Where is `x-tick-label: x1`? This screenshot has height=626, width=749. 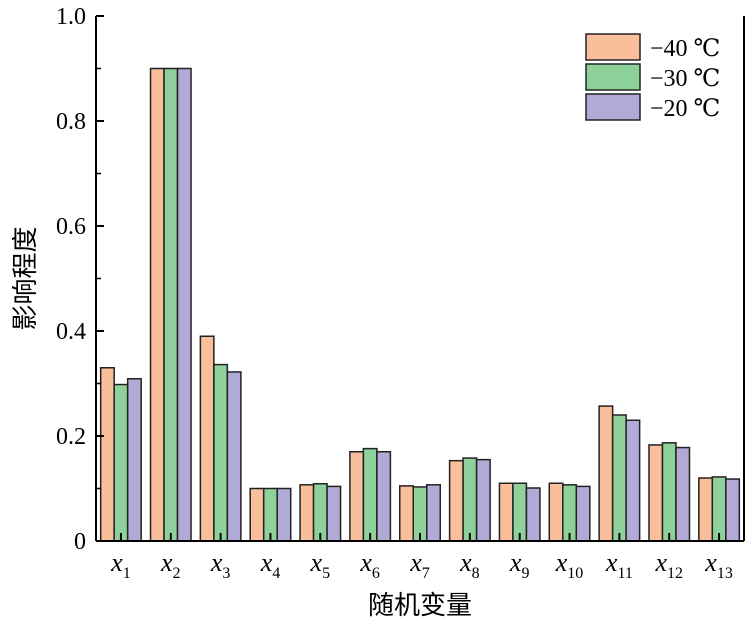
x-tick-label: x1 is located at coordinates (120, 565).